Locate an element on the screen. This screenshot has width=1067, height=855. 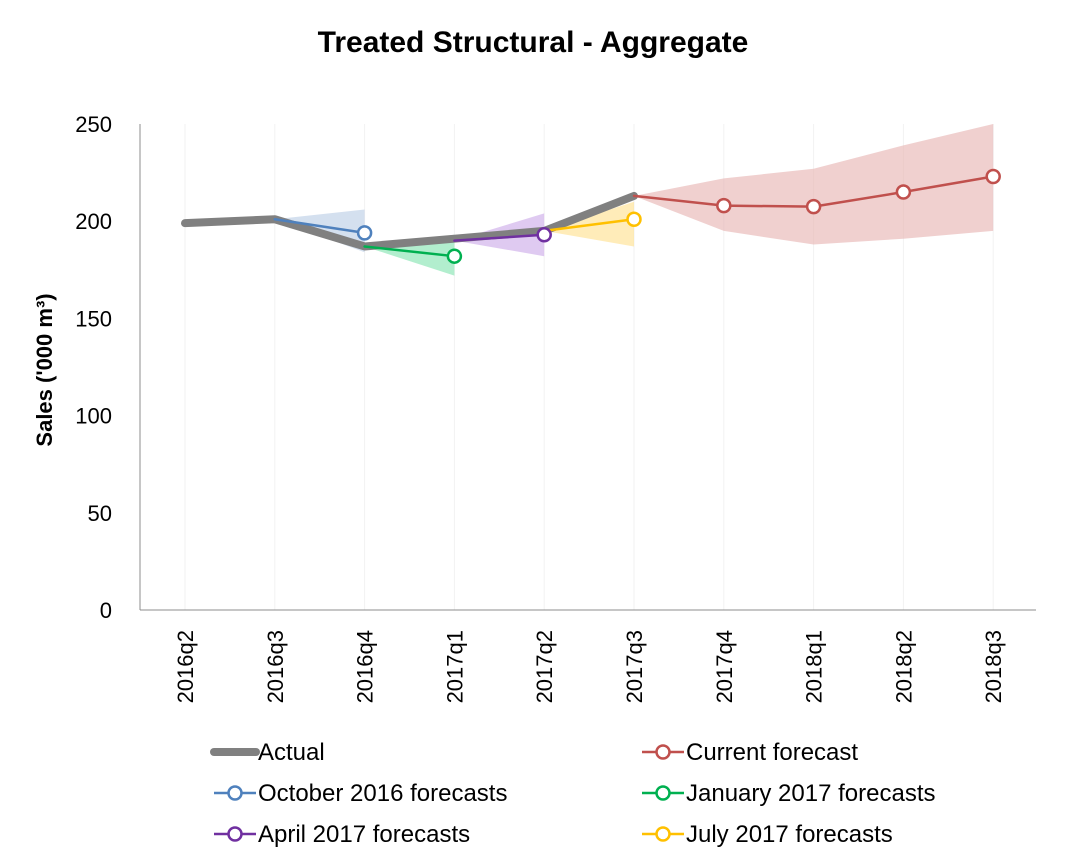
legend-marker-april-2017-forecasts is located at coordinates (235, 834).